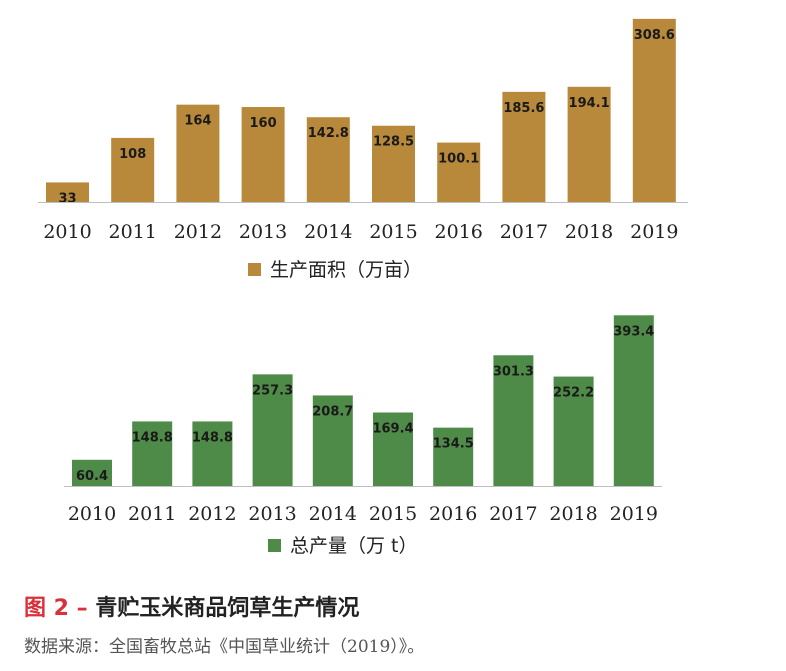  What do you see at coordinates (393, 449) in the screenshot?
I see `production-bar-2015` at bounding box center [393, 449].